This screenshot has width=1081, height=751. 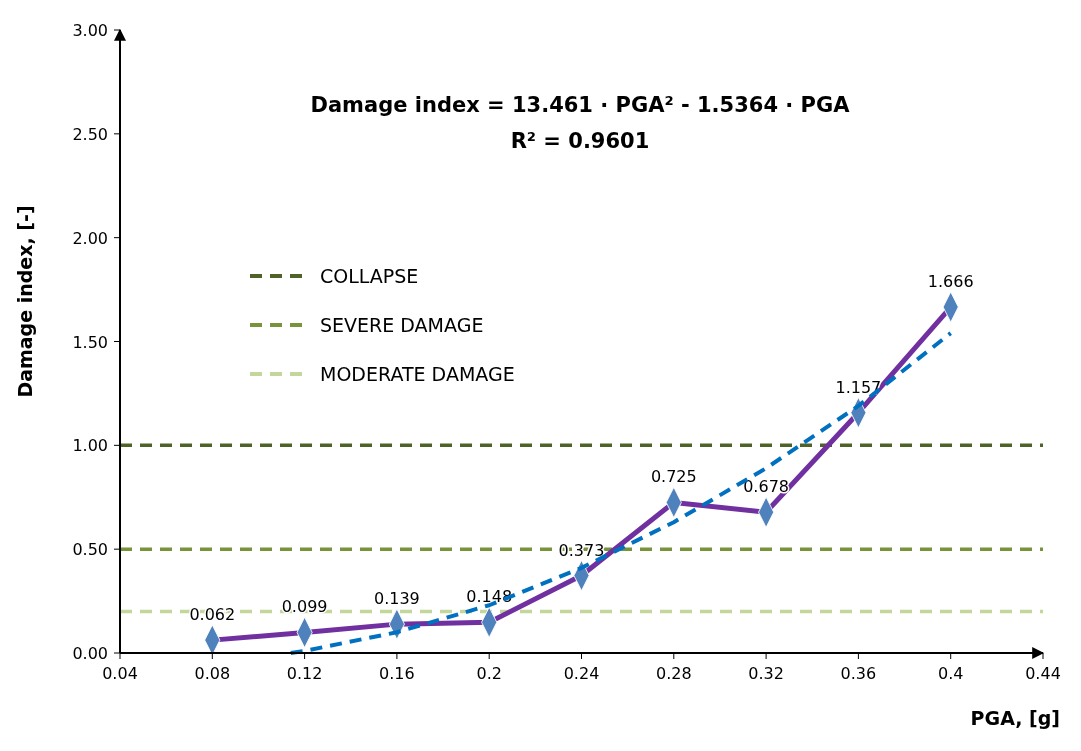 What do you see at coordinates (304, 607) in the screenshot?
I see `data-label: 0.099` at bounding box center [304, 607].